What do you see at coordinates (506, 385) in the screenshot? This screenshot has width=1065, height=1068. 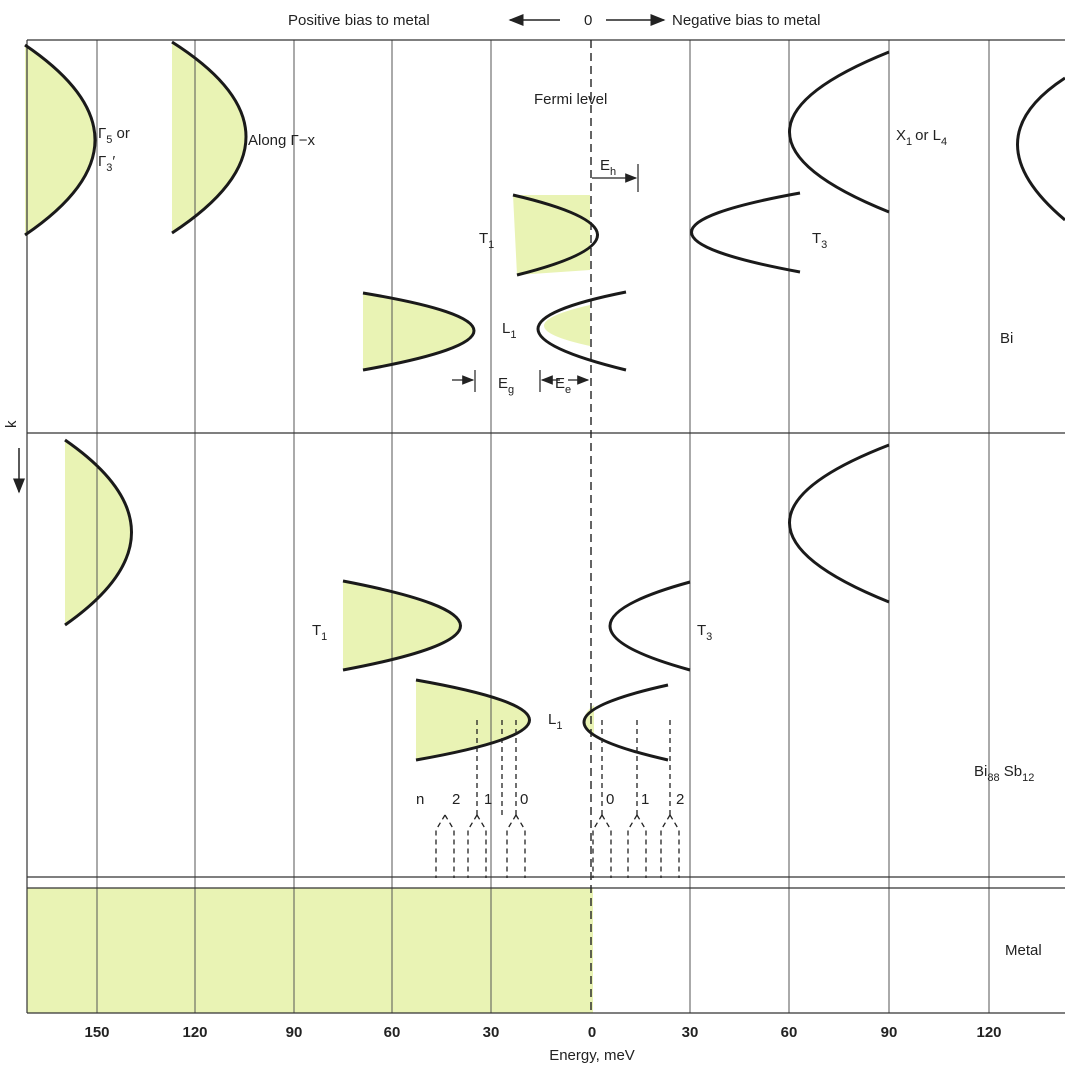 I see `eg-label: Eg` at bounding box center [506, 385].